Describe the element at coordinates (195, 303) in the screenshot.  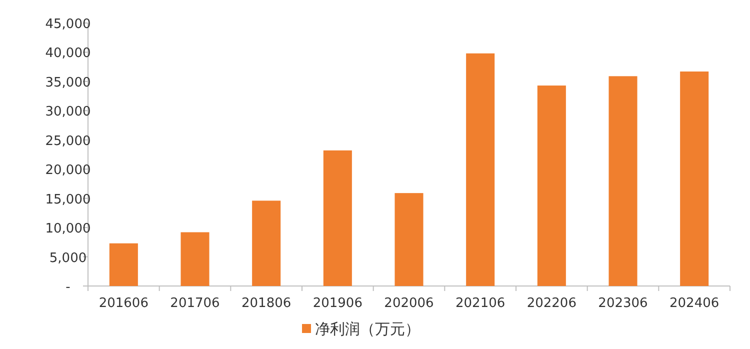
I see `x-tick-label: 201706` at that location.